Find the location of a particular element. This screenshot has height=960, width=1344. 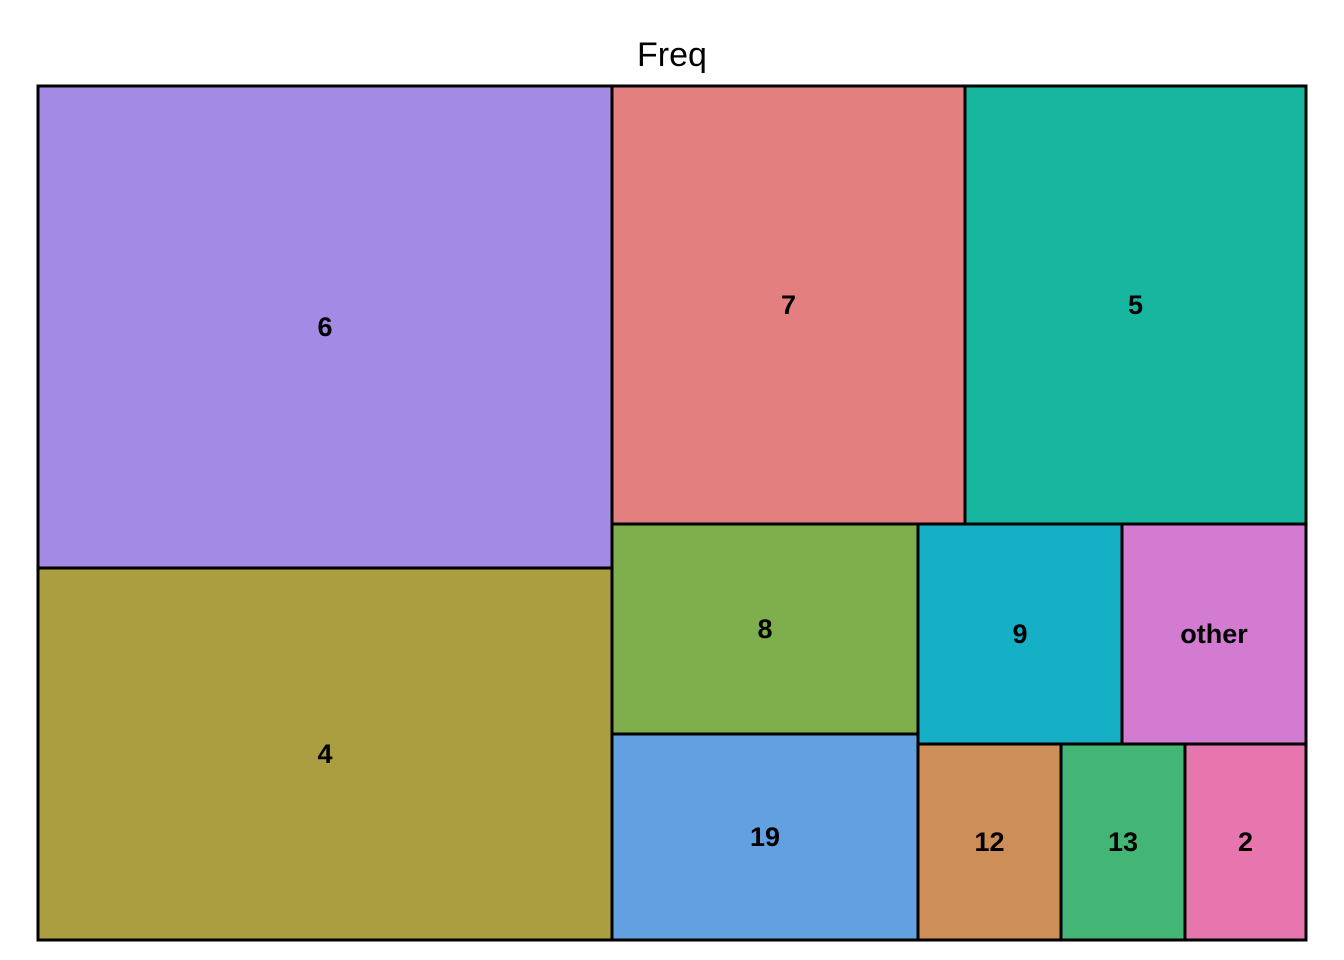

tile-label-other: other is located at coordinates (1214, 634).